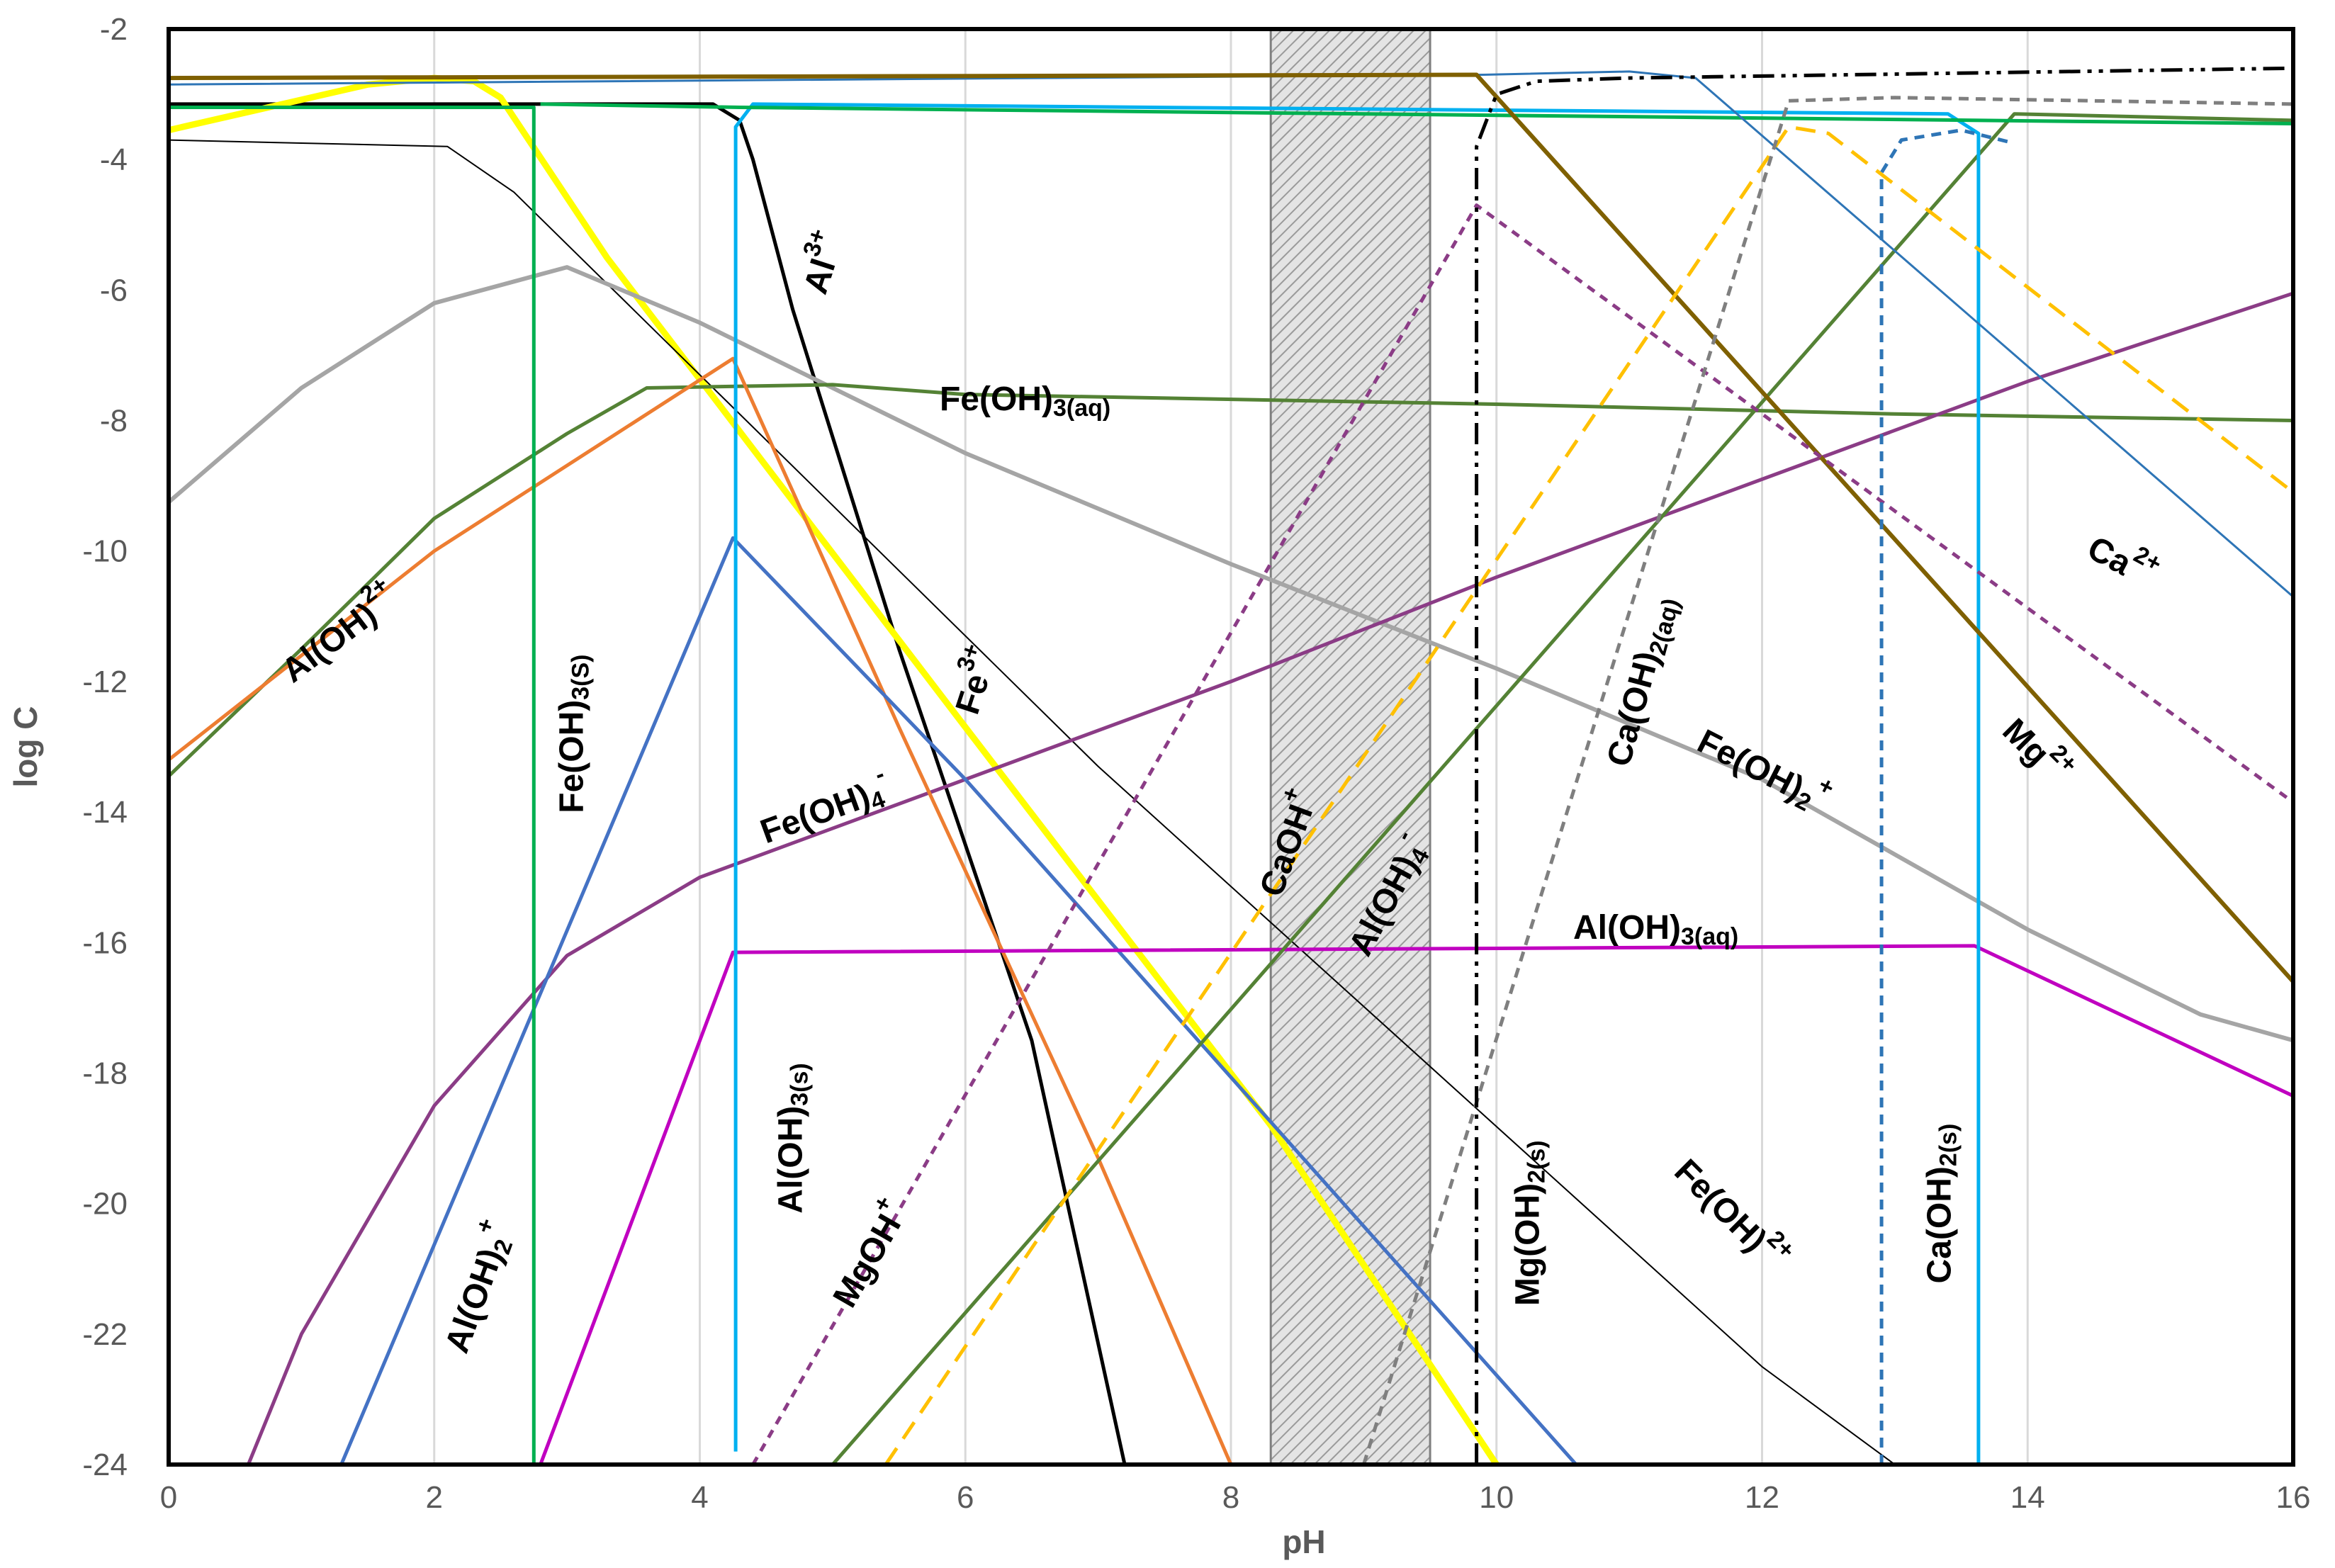 This screenshot has width=2335, height=1568. What do you see at coordinates (1230, 1497) in the screenshot?
I see `x-tick-label: 8` at bounding box center [1230, 1497].